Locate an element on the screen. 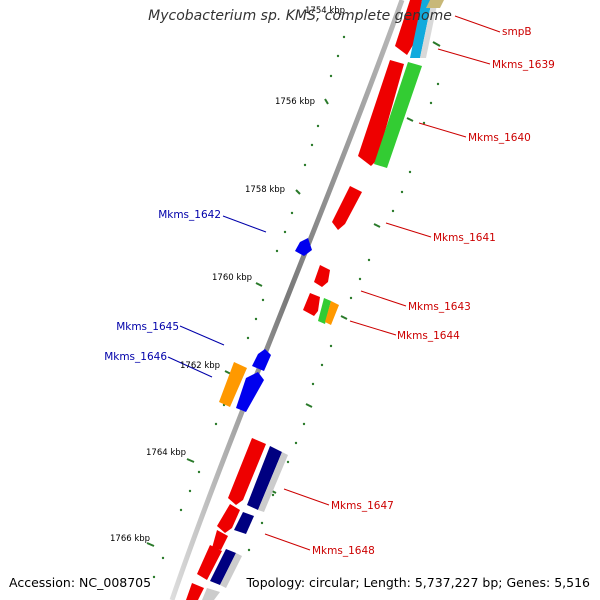 The width and height of the screenshot is (600, 600). label-Mkms-1640: Mkms_1640 is located at coordinates (499, 138).